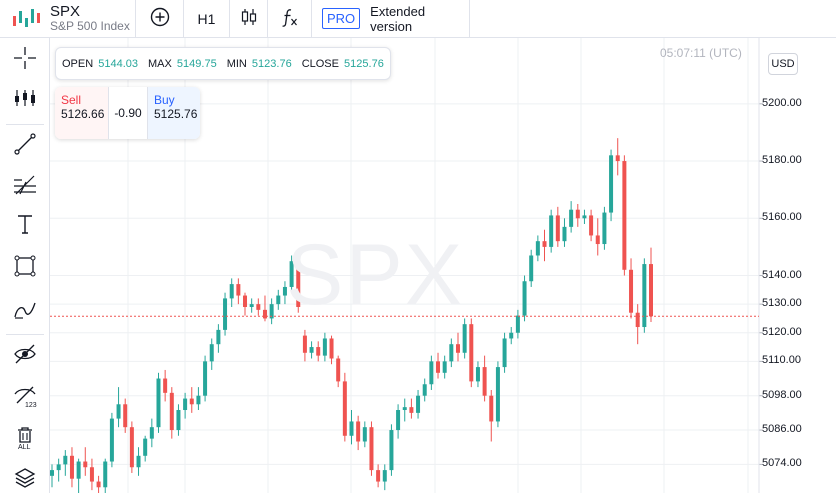 The height and width of the screenshot is (500, 836). I want to click on brush-tool, so click(25, 311).